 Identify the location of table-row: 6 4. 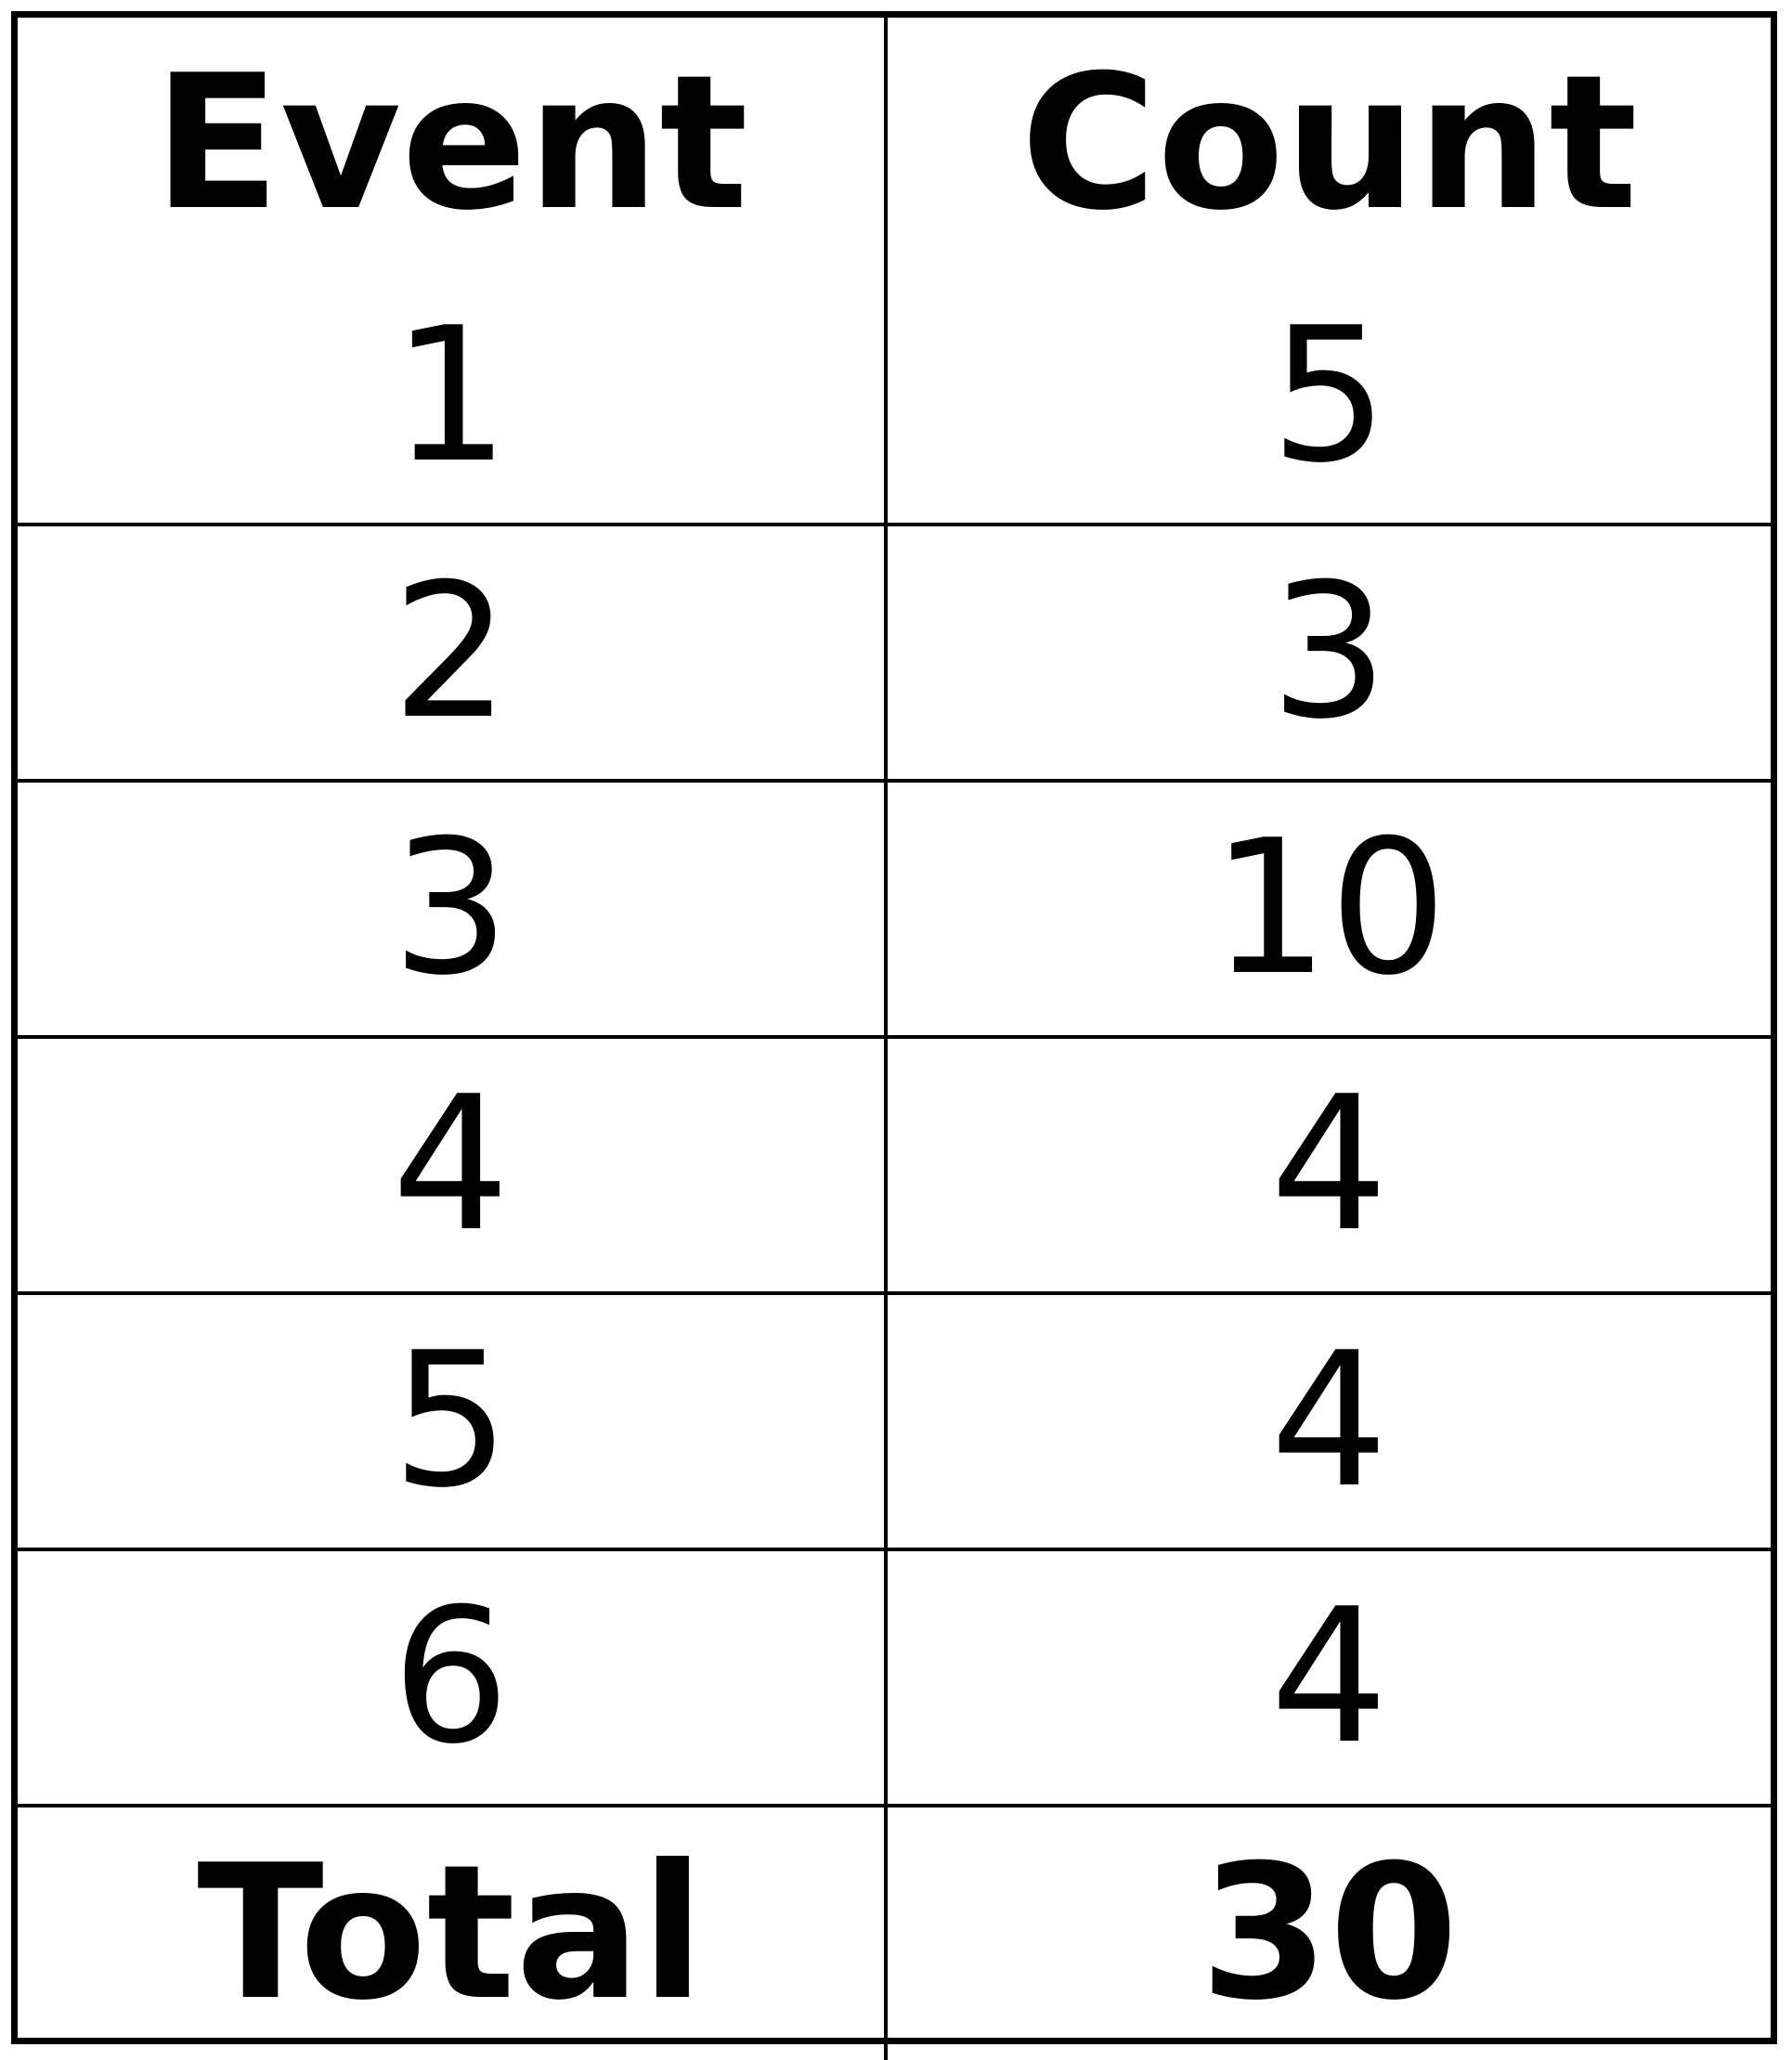
(894, 1677).